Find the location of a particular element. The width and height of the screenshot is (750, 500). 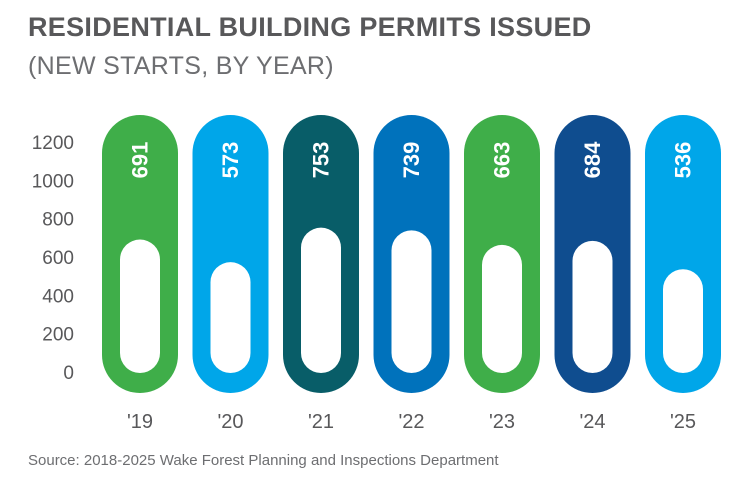

bar-value-label: 684 is located at coordinates (592, 159).